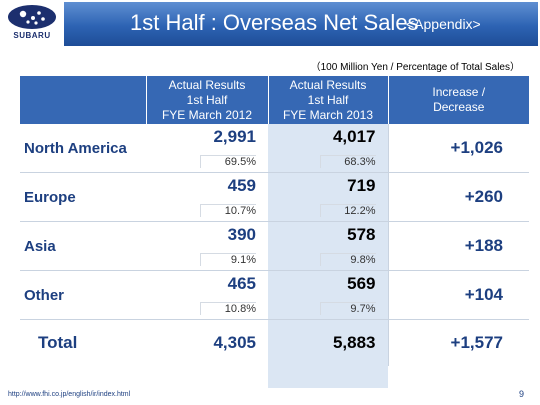  I want to click on table-row: Europe 459 719 +260, so click(274, 197).